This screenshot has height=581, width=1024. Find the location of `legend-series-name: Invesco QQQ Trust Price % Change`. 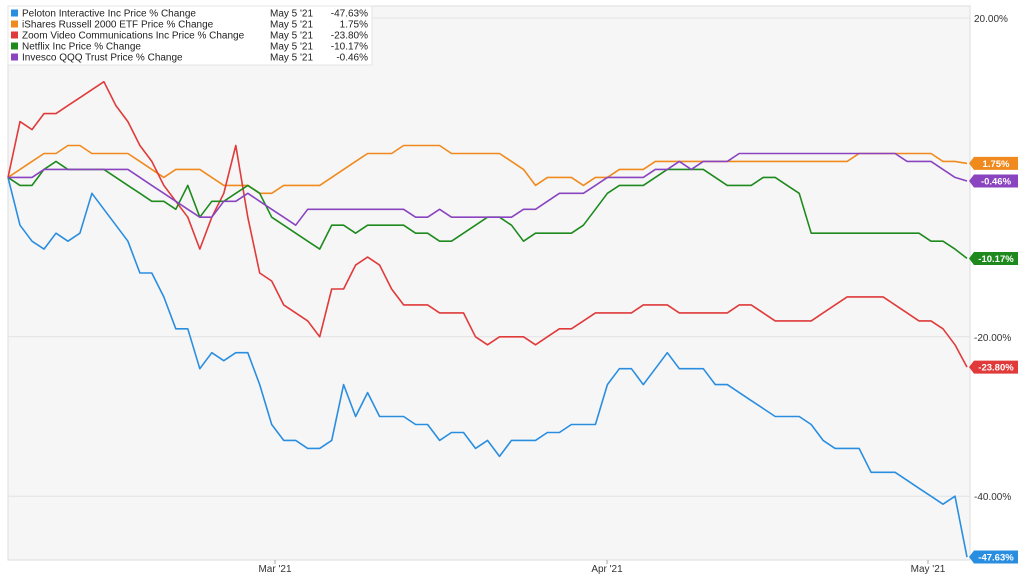

legend-series-name: Invesco QQQ Trust Price % Change is located at coordinates (102, 58).